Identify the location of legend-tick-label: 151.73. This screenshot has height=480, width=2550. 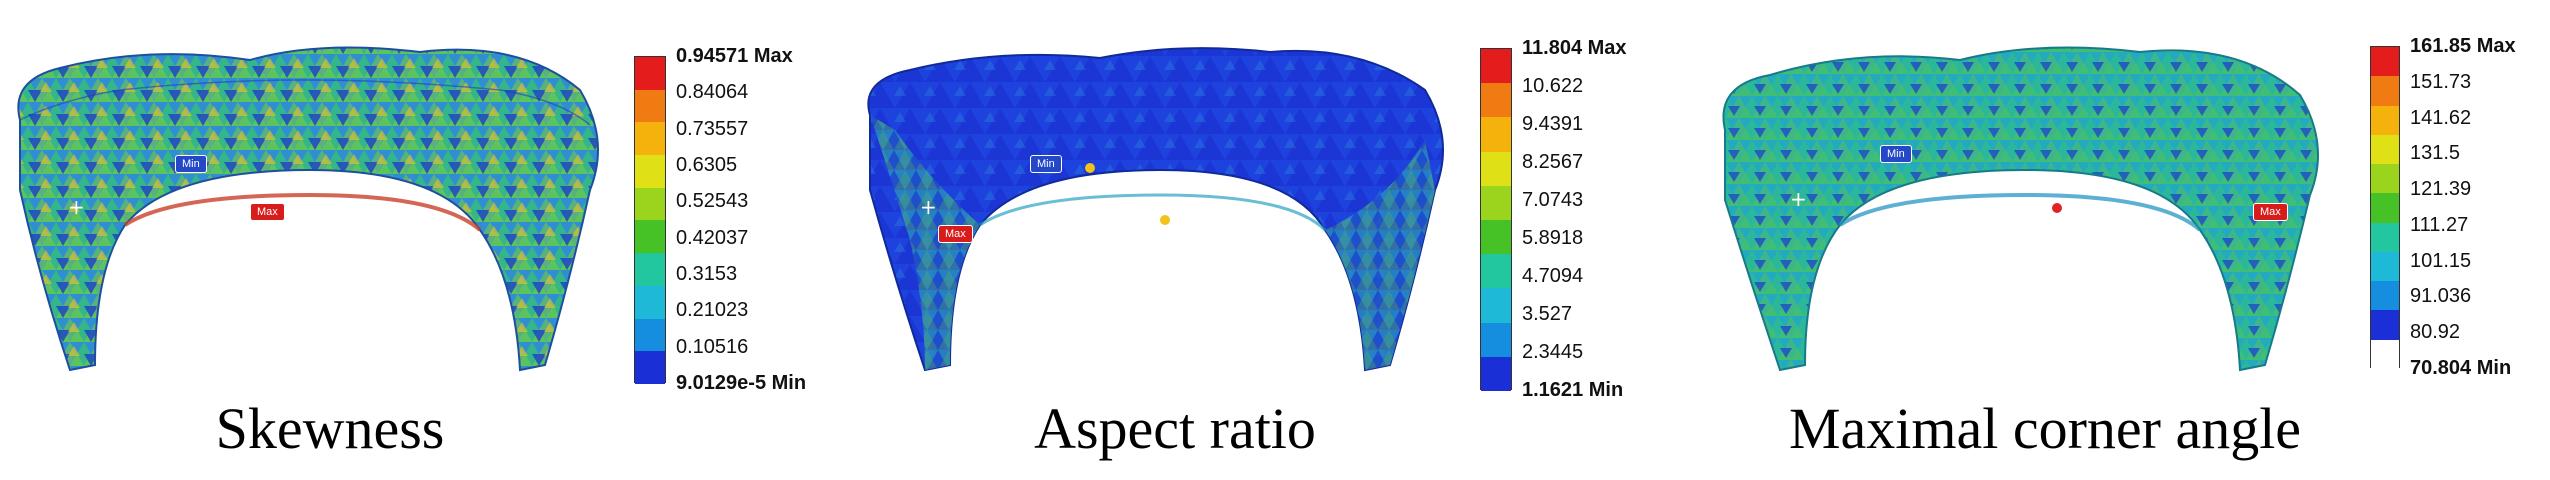
(2441, 81).